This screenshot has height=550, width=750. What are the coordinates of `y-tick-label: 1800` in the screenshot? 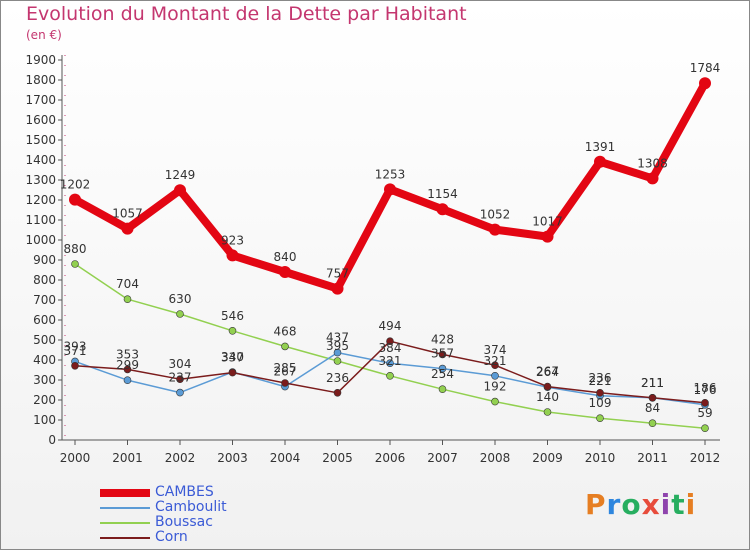 It's located at (40, 80).